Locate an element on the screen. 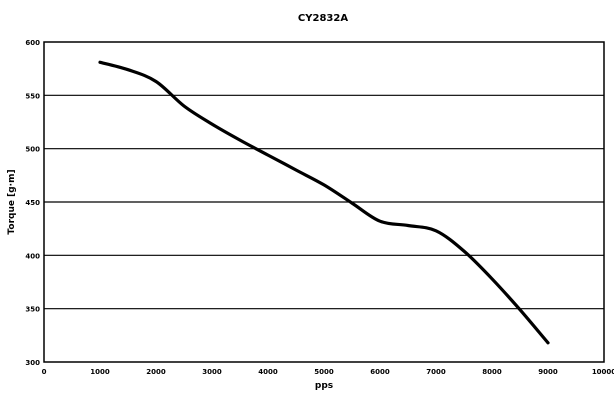 The width and height of the screenshot is (614, 394). y-axis-label: Torque [g·m] is located at coordinates (12, 201).